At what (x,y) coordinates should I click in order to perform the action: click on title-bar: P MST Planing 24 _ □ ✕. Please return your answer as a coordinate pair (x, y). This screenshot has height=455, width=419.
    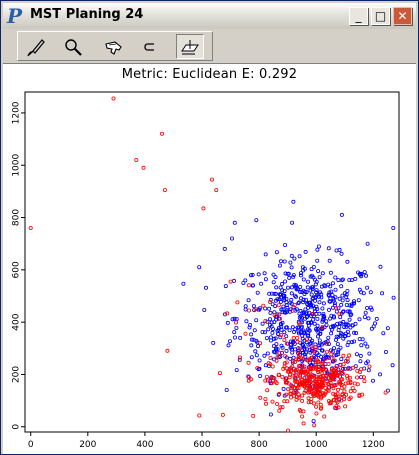
    Looking at the image, I should click on (209, 16).